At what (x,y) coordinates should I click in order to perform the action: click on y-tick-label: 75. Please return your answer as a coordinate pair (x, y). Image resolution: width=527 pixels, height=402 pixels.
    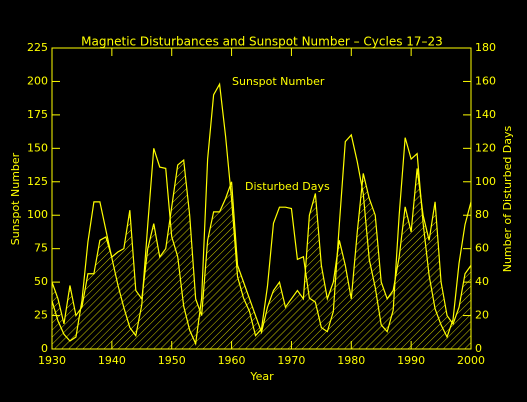
    Looking at the image, I should click on (41, 248).